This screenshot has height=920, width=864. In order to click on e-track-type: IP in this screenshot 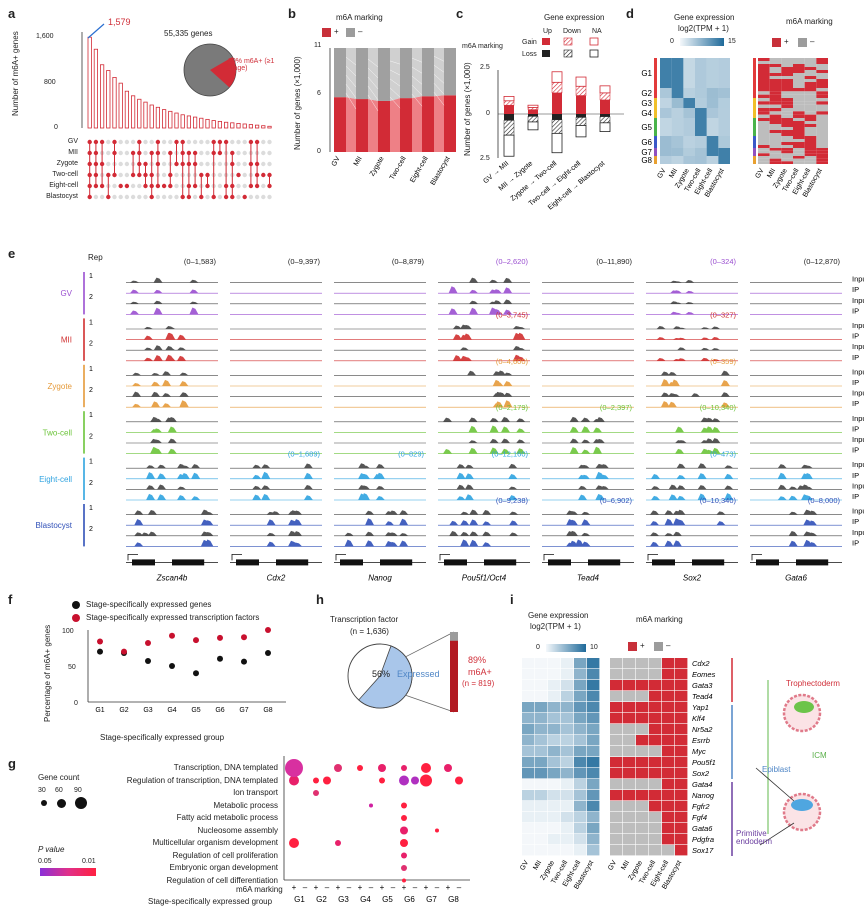, I will do `click(855, 521)`.